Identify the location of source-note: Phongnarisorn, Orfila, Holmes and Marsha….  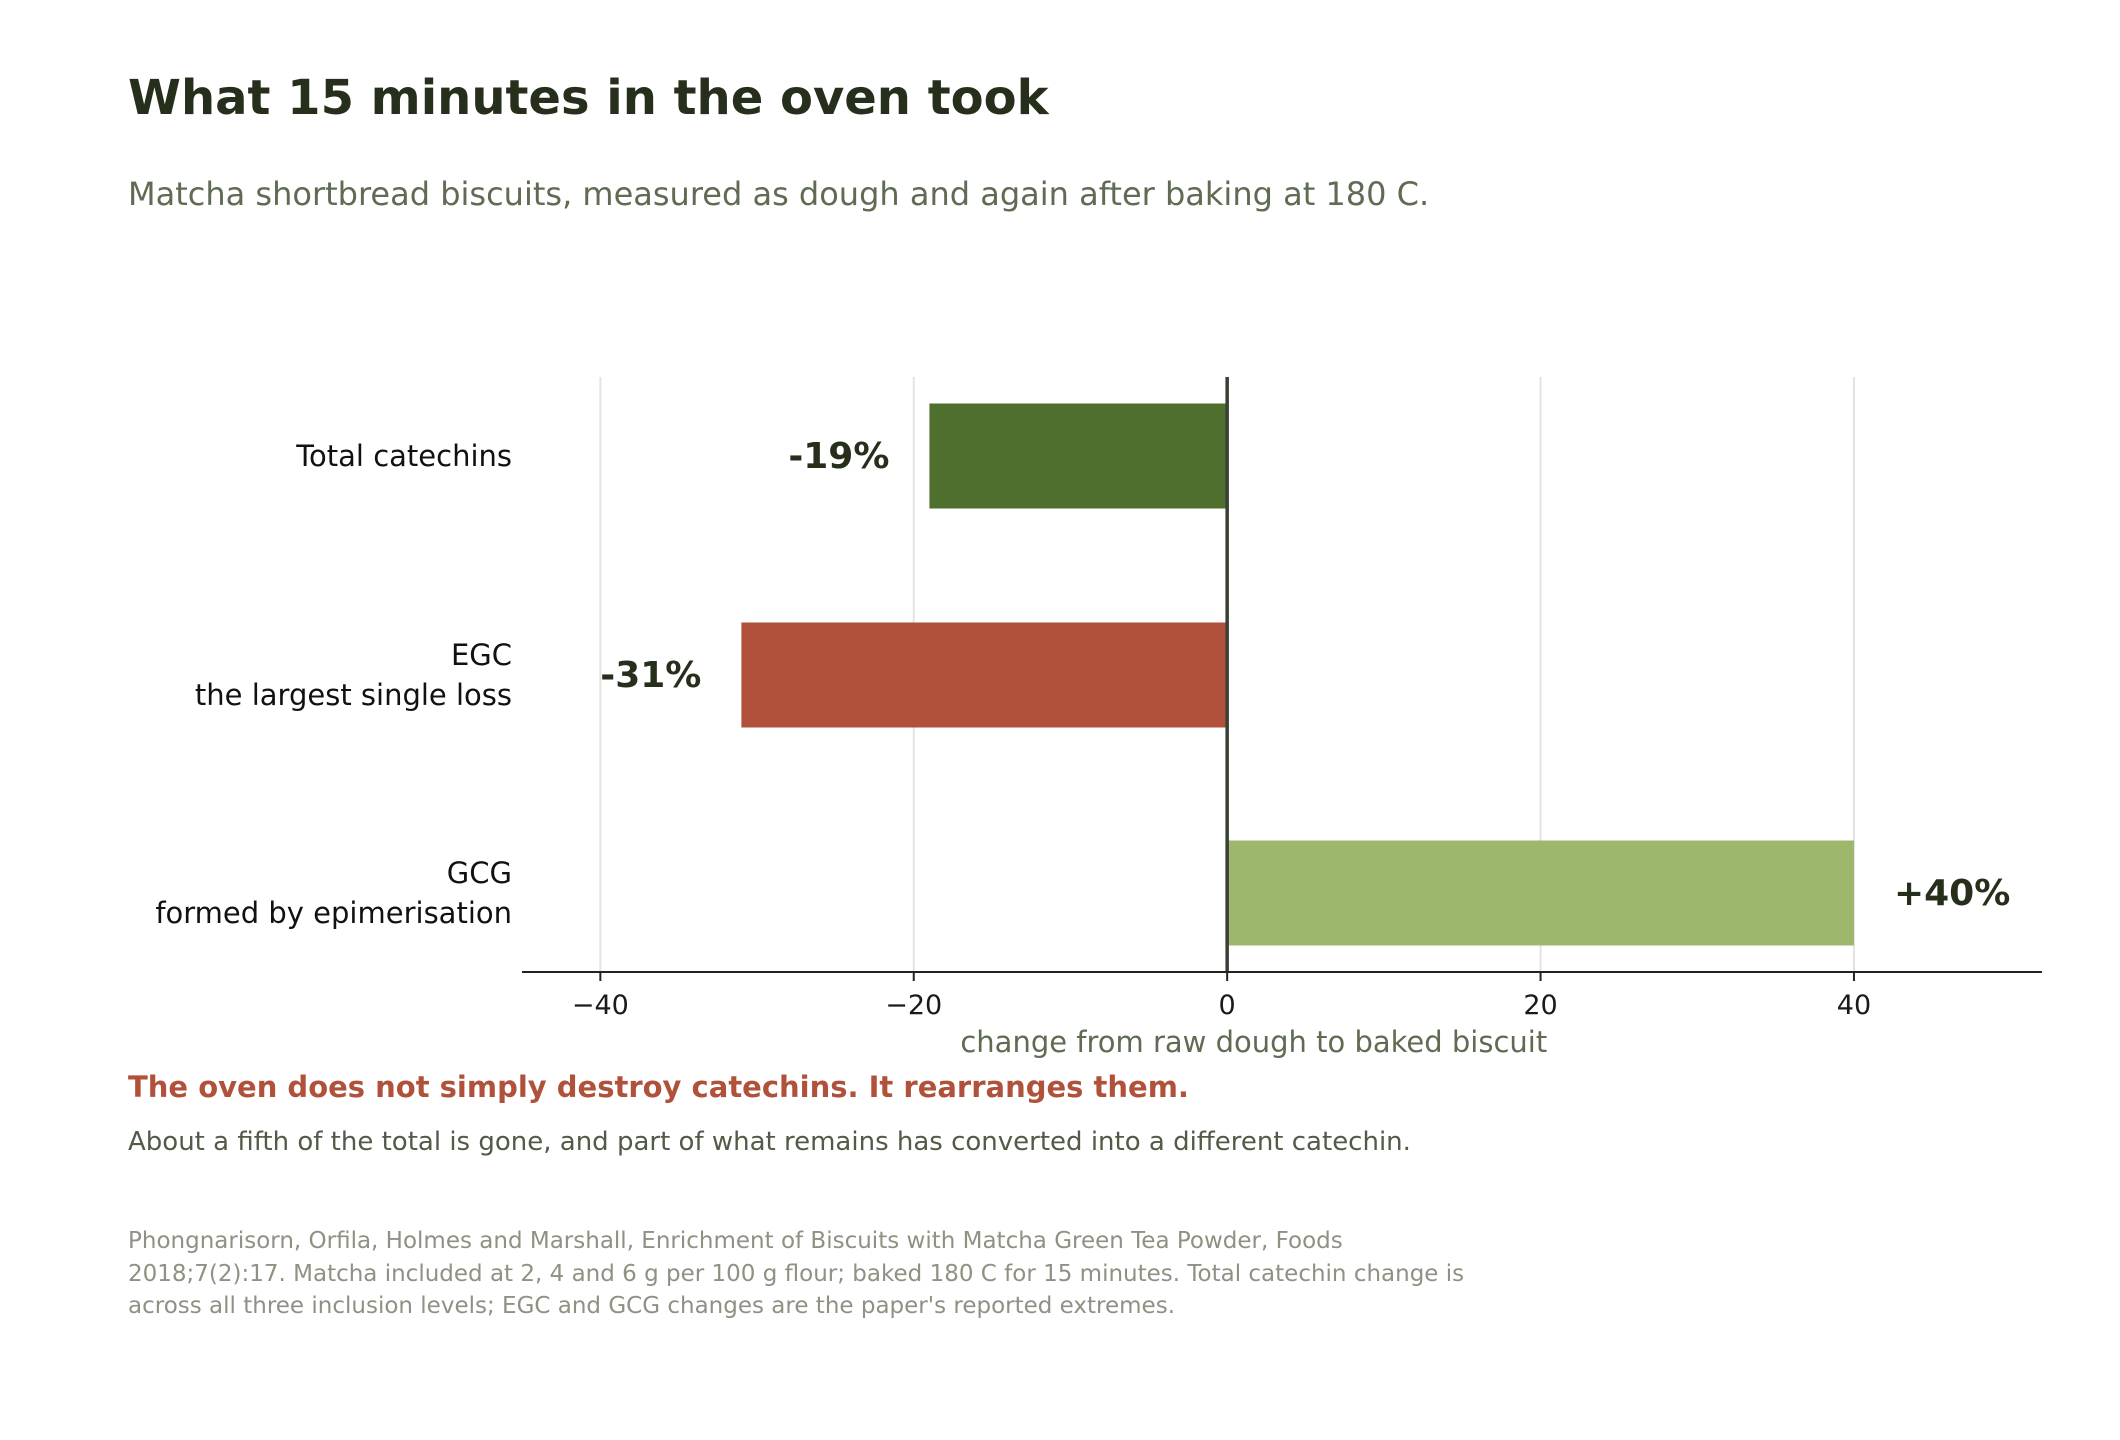
(796, 1273).